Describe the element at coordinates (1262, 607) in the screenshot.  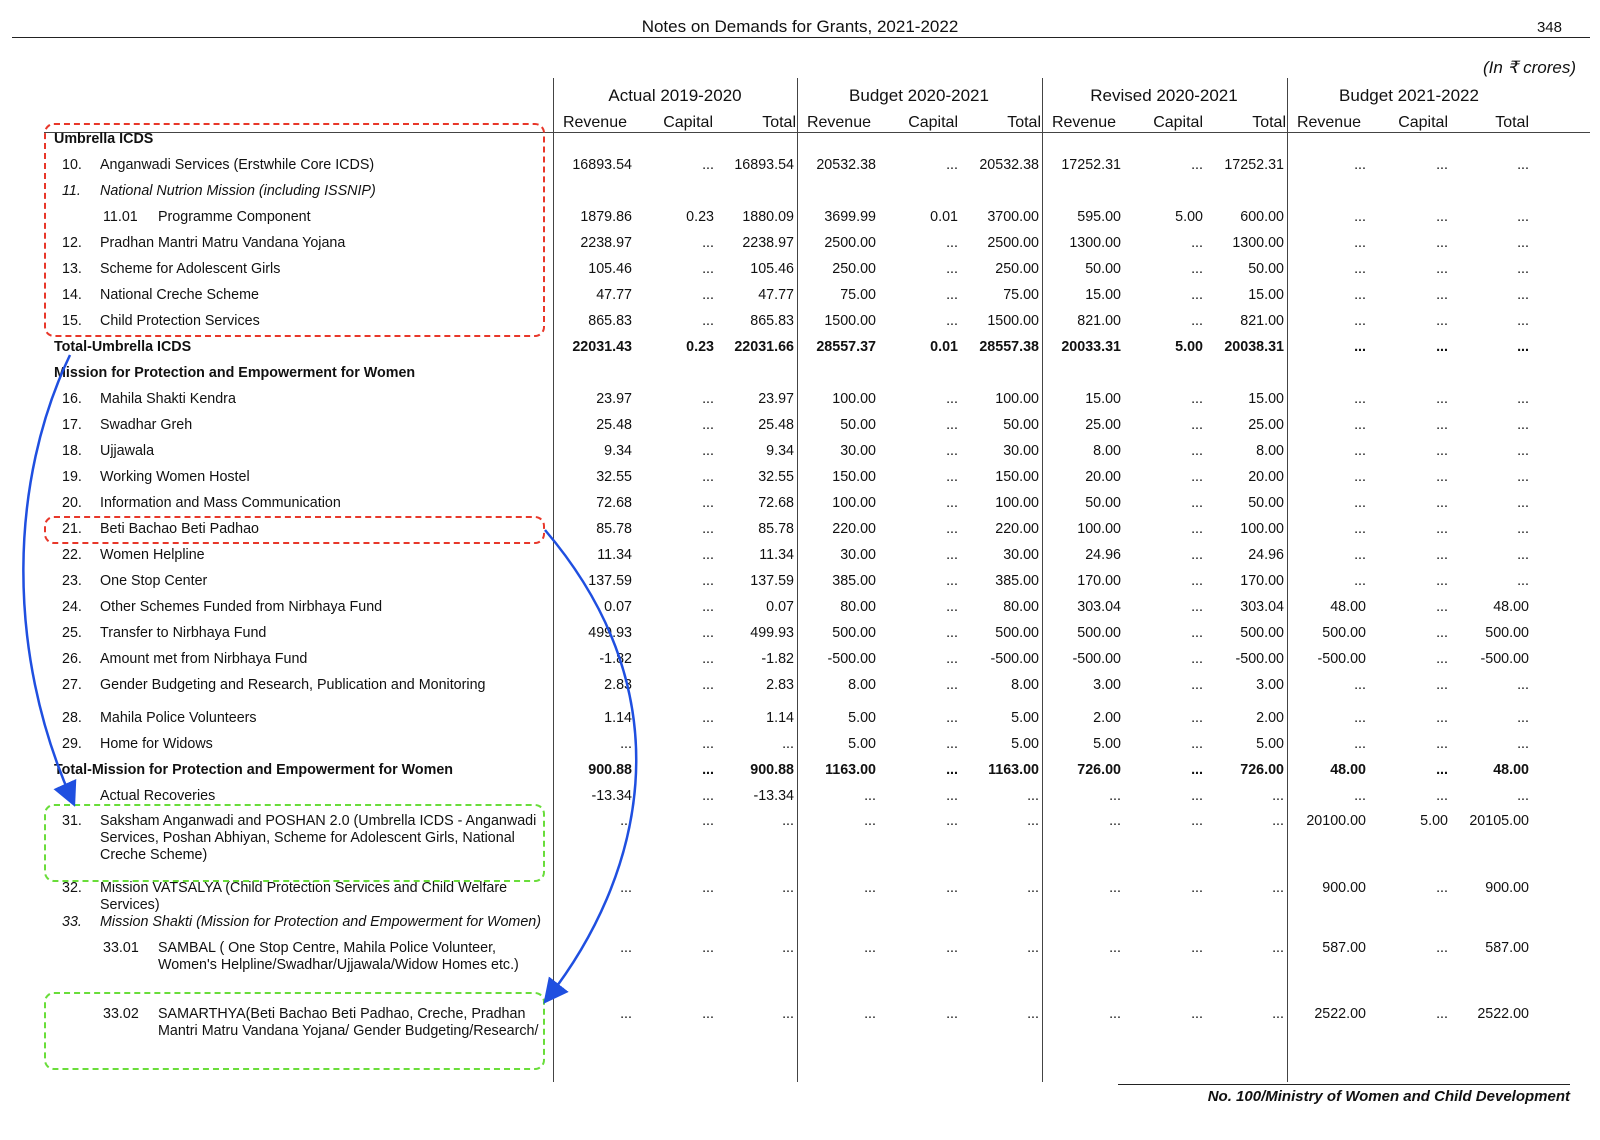
I see `value-cell: 303.04` at that location.